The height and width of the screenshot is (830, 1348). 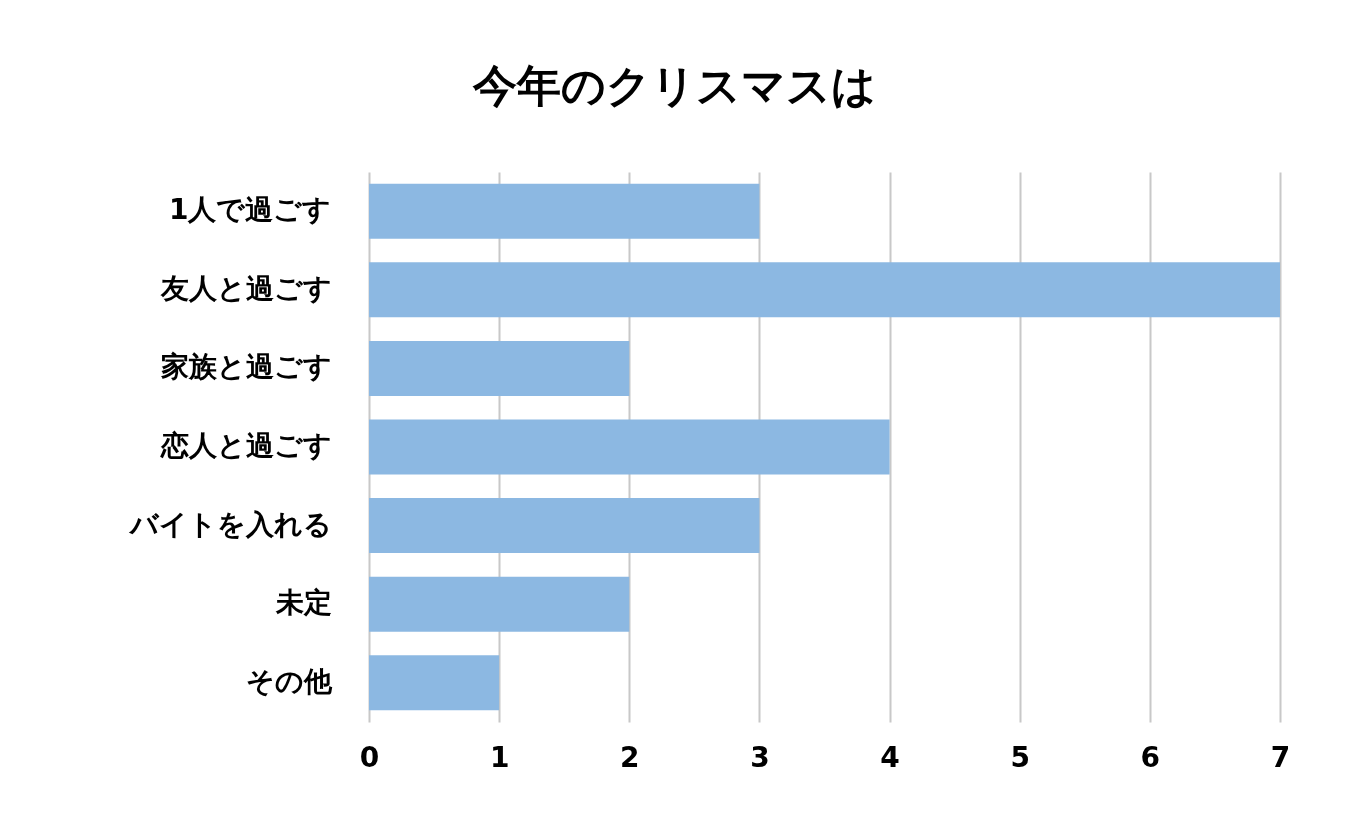 I want to click on x-tick-label: 6, so click(x=1150, y=757).